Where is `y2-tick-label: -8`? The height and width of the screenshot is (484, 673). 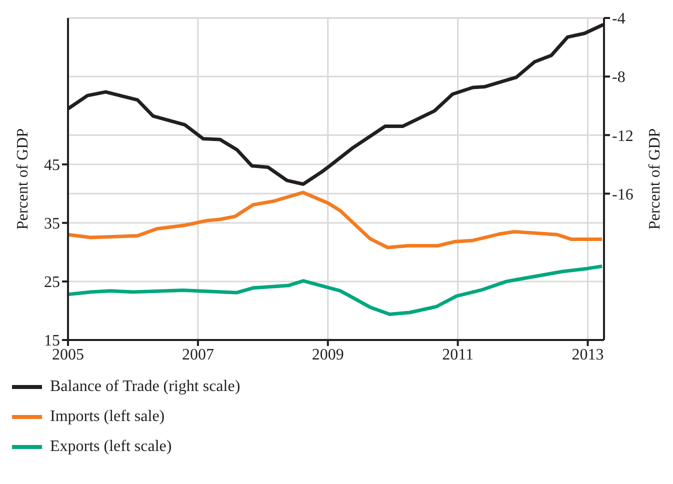
y2-tick-label: -8 is located at coordinates (619, 77).